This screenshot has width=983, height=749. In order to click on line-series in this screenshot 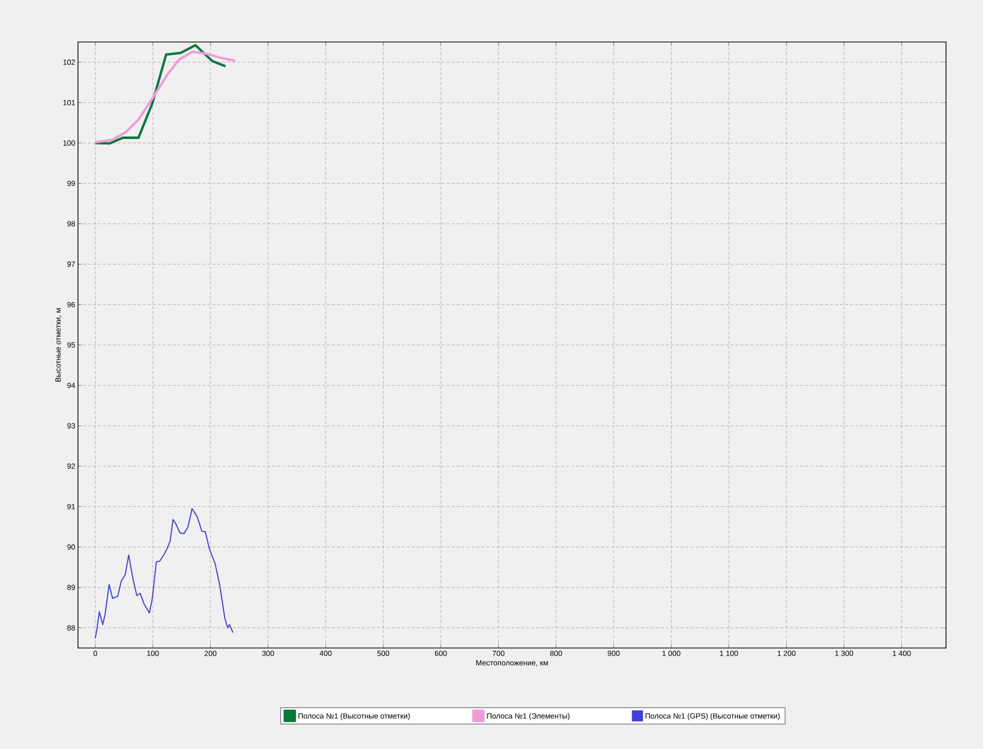, I will do `click(164, 573)`.